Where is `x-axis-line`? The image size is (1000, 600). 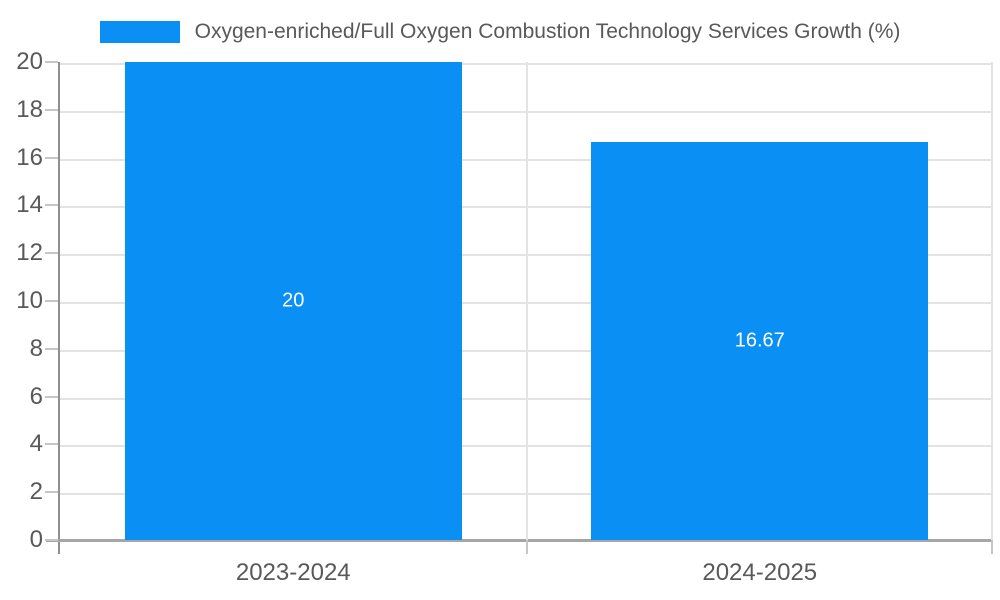
x-axis-line is located at coordinates (519, 540).